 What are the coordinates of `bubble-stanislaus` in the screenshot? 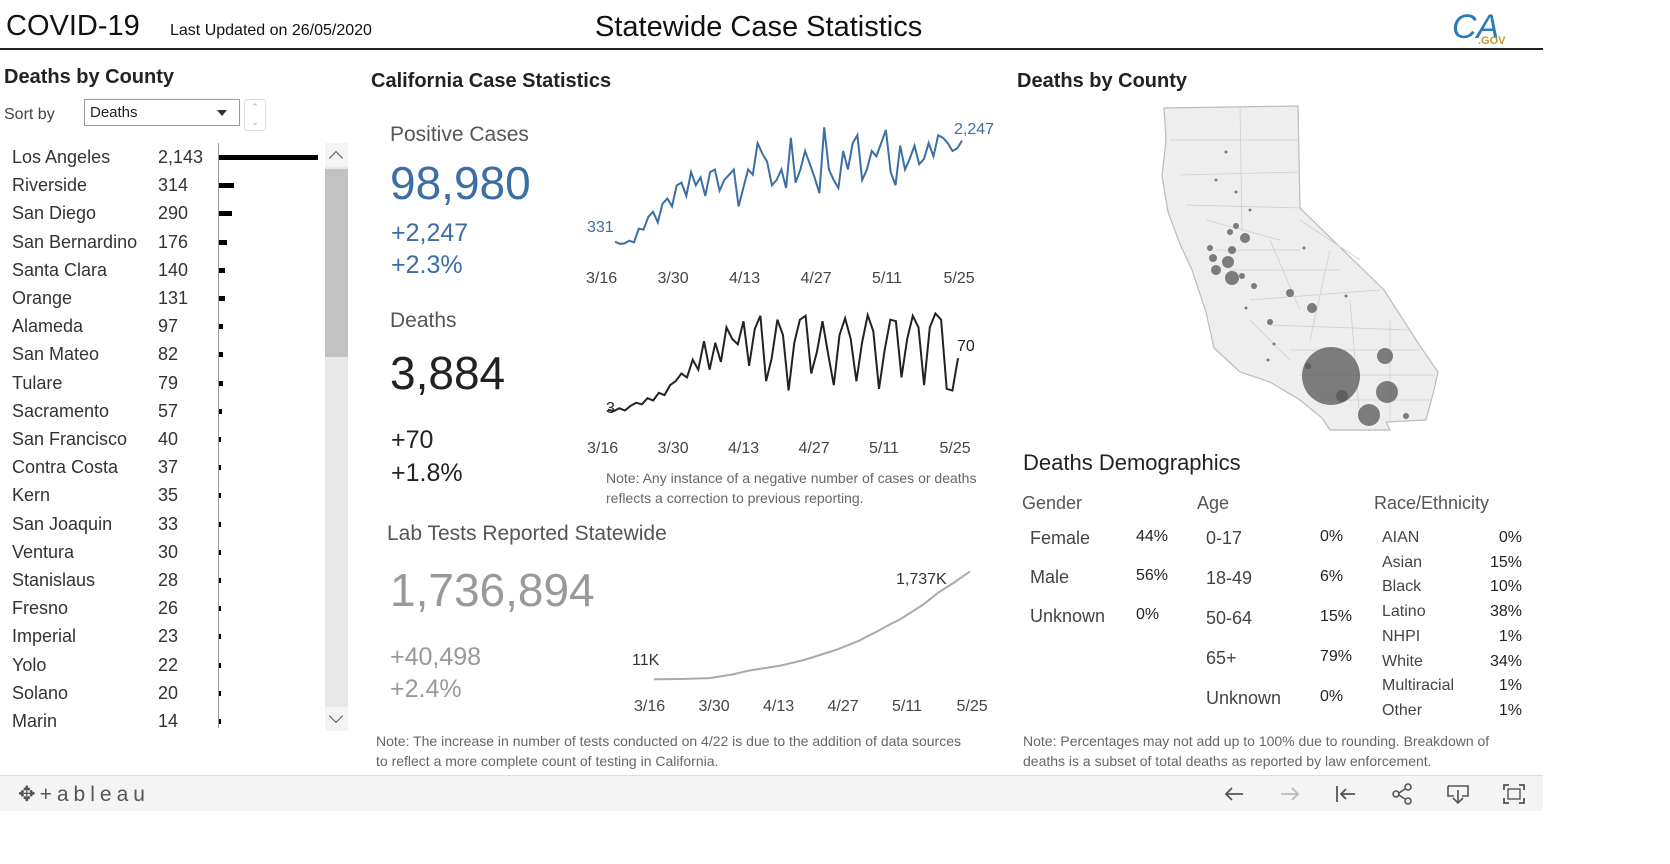 It's located at (1254, 286).